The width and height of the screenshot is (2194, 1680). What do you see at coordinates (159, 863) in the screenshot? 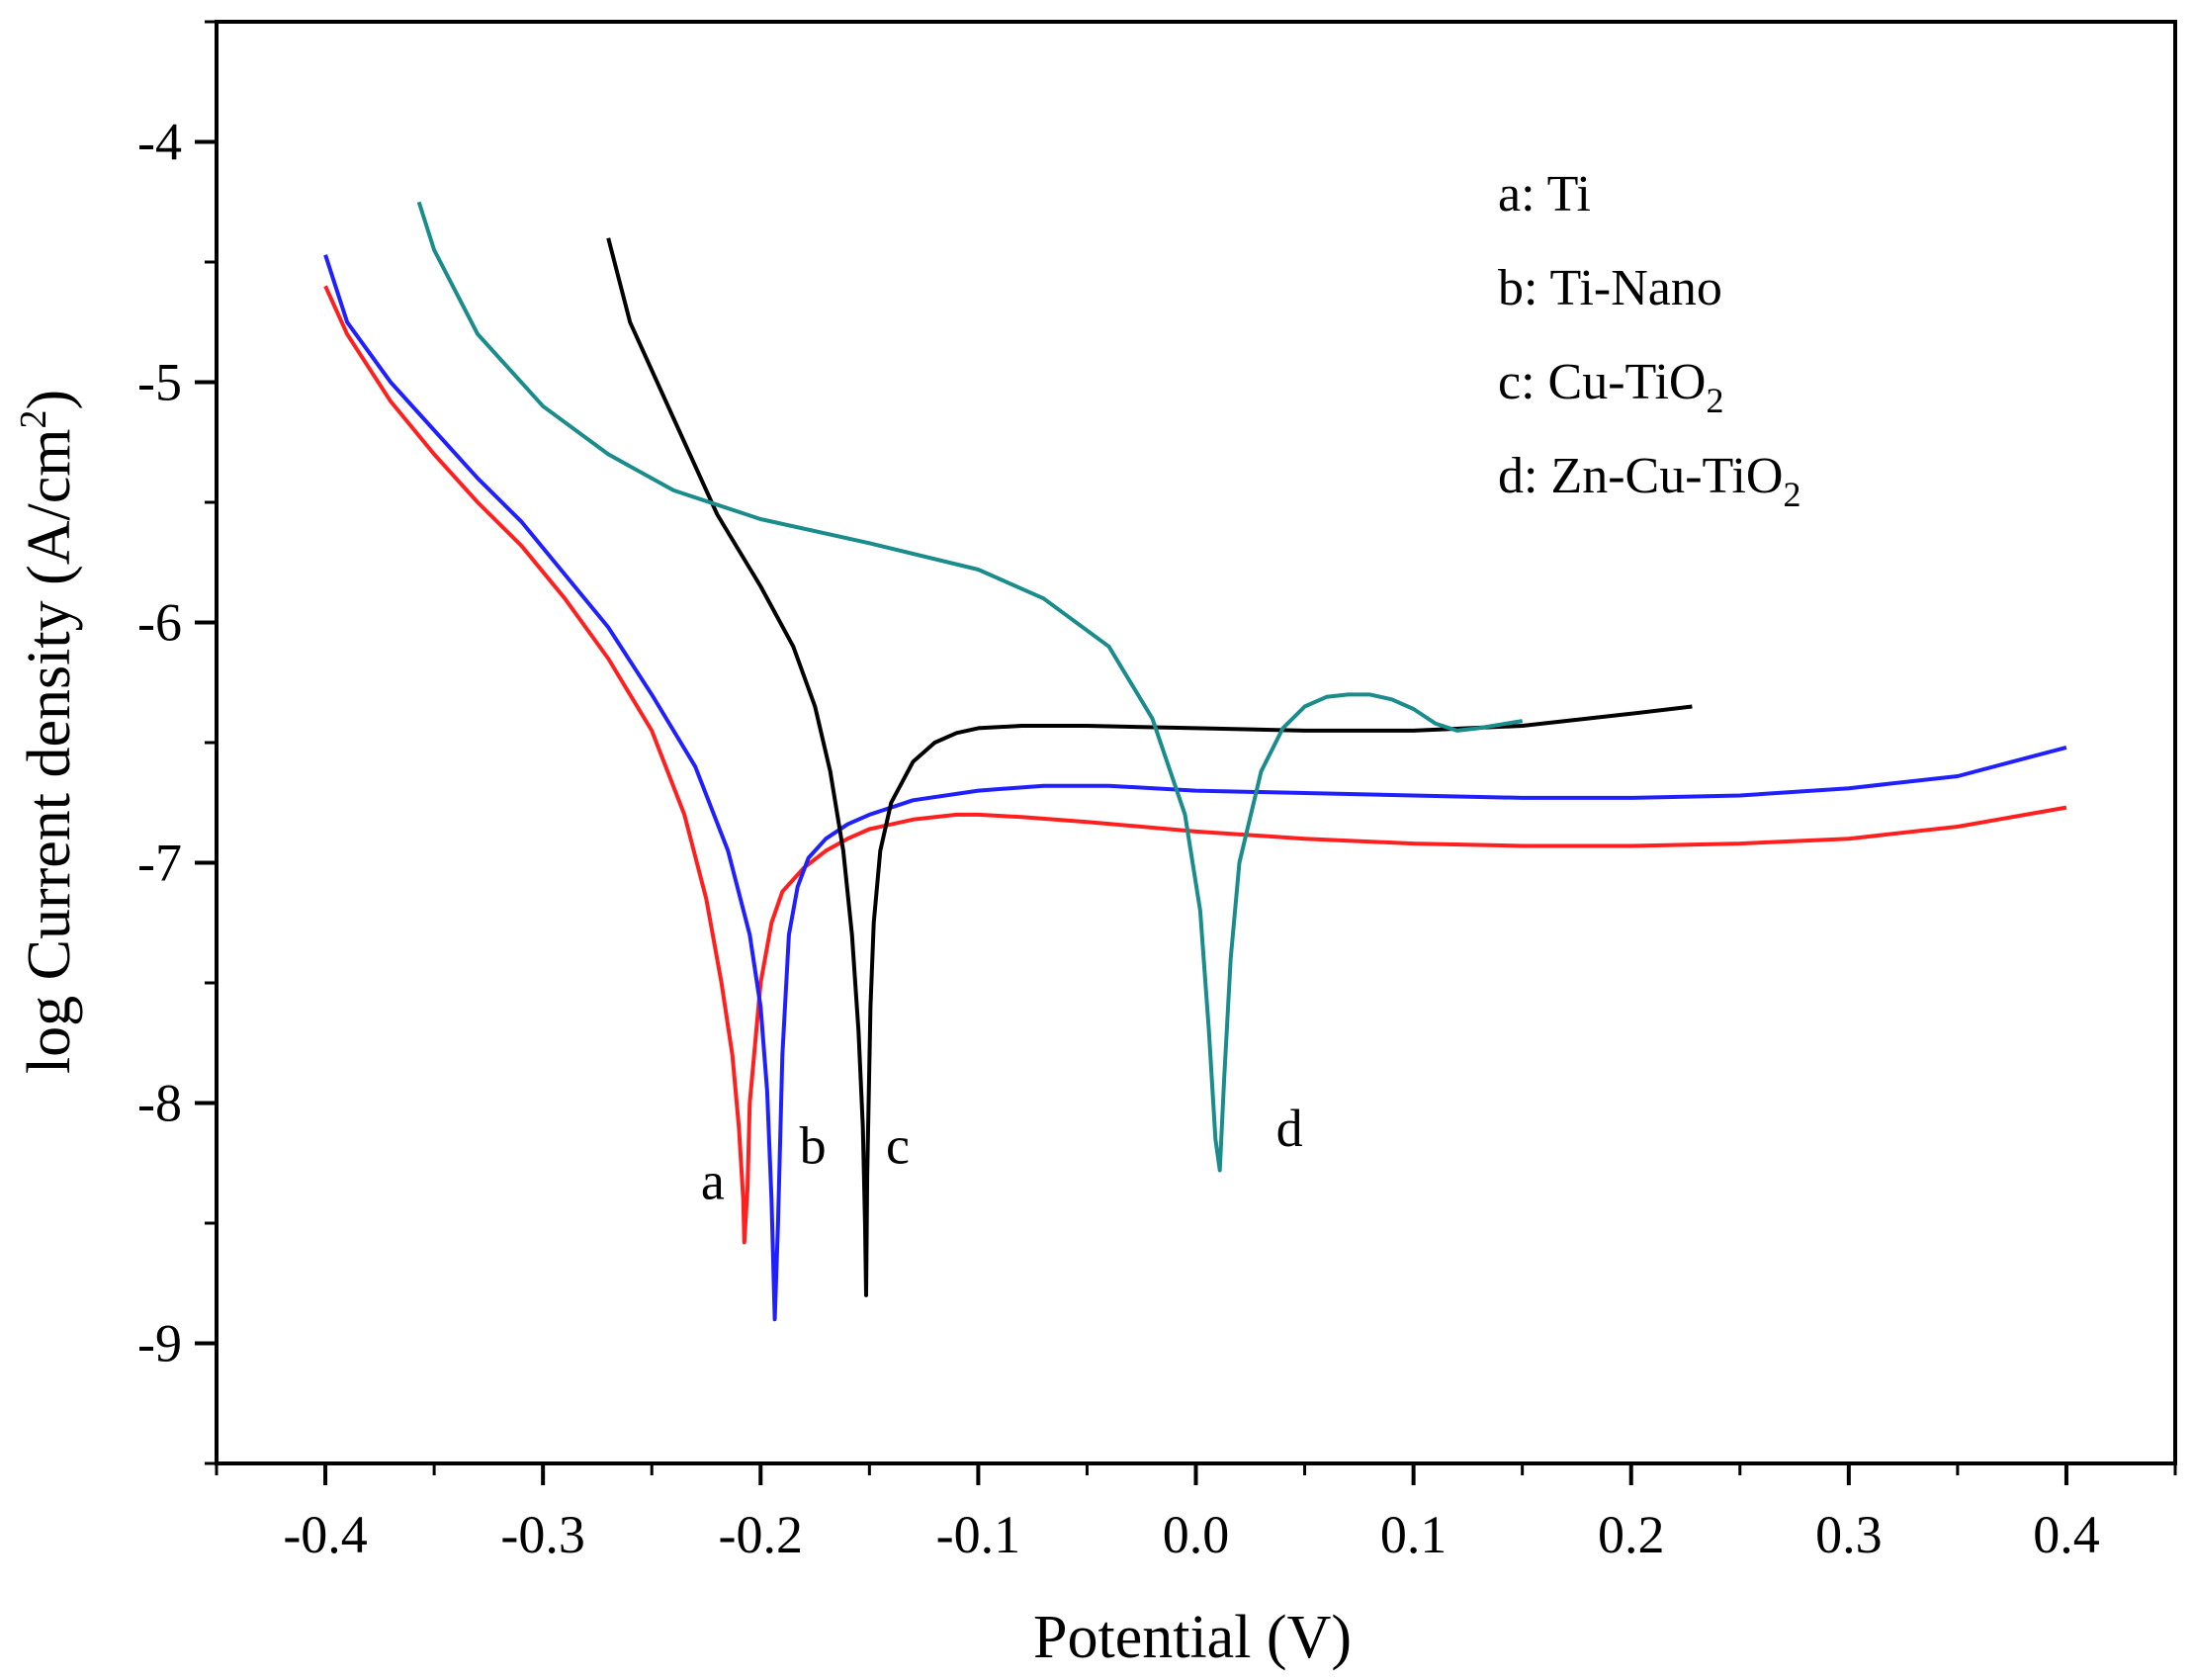
I see `y-tick-label: -7` at bounding box center [159, 863].